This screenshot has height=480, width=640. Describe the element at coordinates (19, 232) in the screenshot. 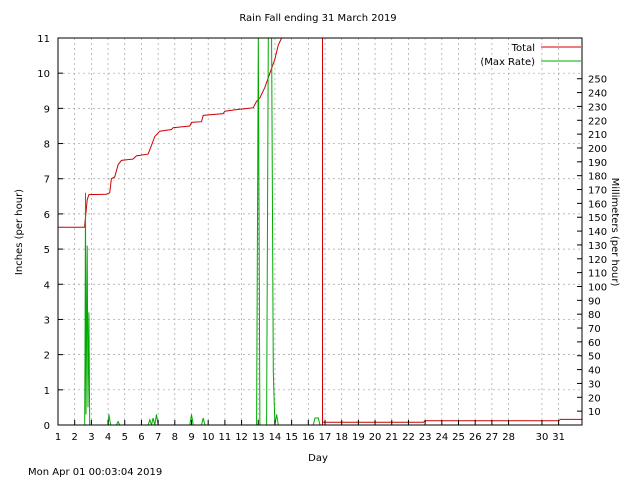

I see `y-axis-label: Inches (per hour)` at that location.